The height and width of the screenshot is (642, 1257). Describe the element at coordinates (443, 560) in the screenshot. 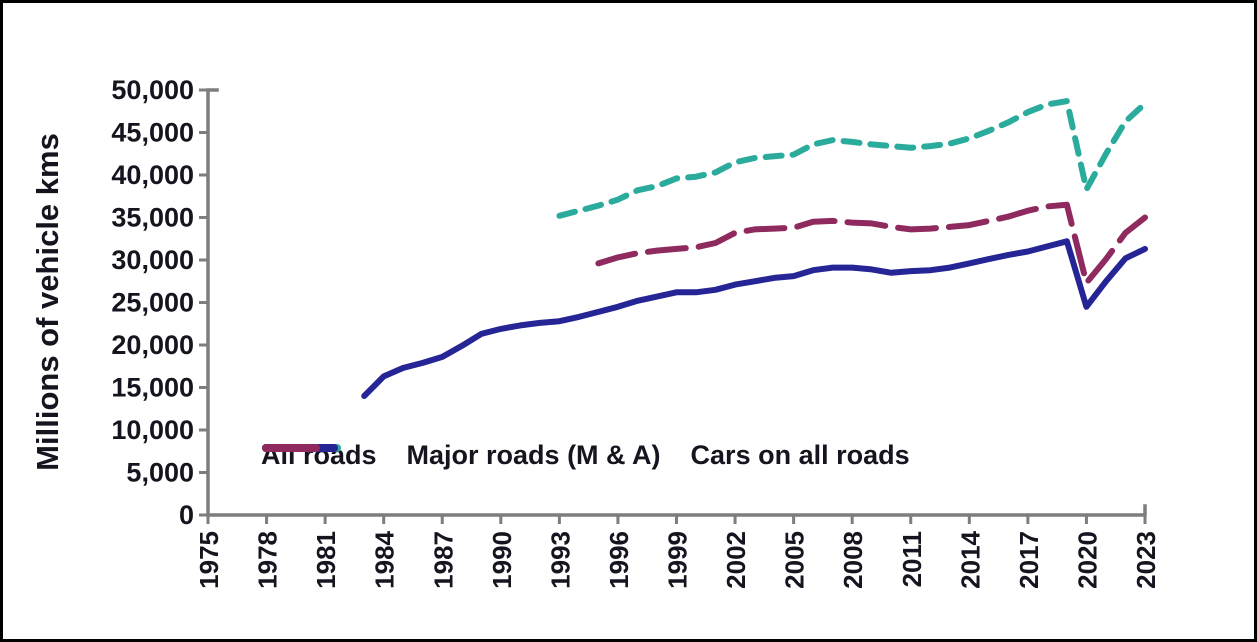

I see `x-tick-label: 1987` at that location.